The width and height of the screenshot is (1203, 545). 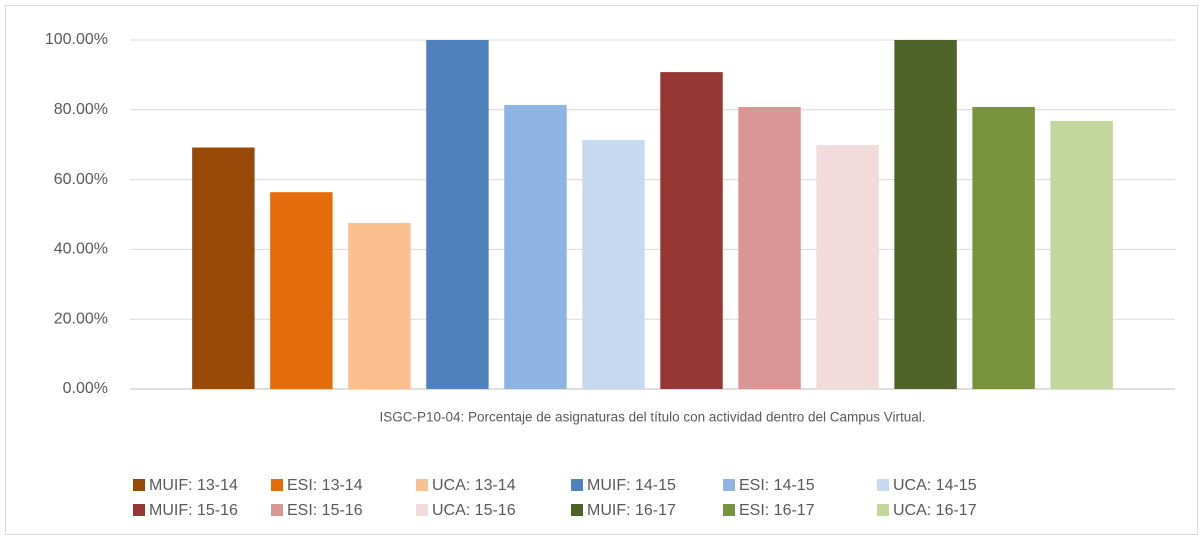 I want to click on y-tick-label: 0.00%, so click(x=85, y=388).